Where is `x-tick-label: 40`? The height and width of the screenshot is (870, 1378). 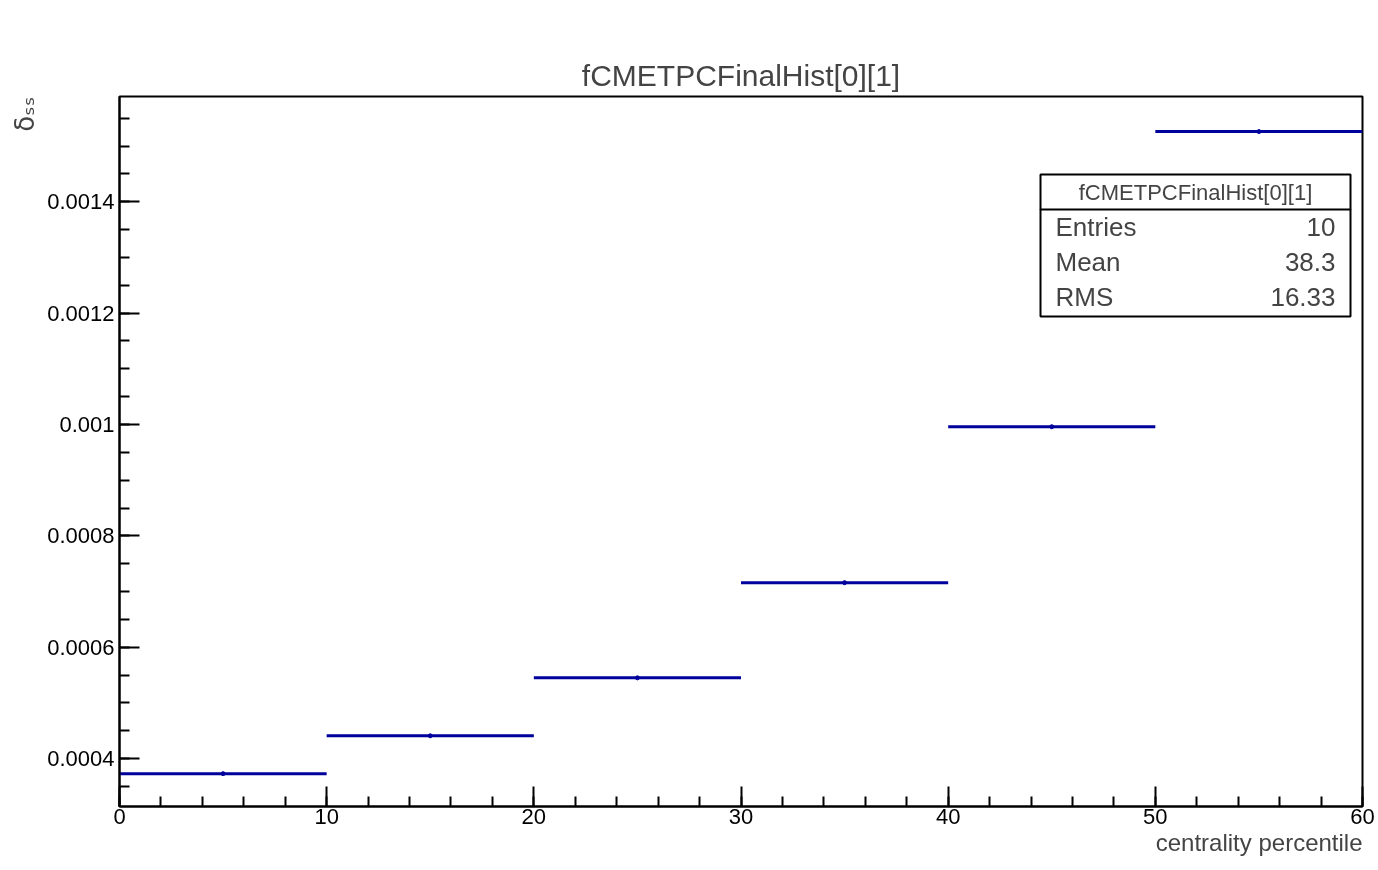
x-tick-label: 40 is located at coordinates (948, 816).